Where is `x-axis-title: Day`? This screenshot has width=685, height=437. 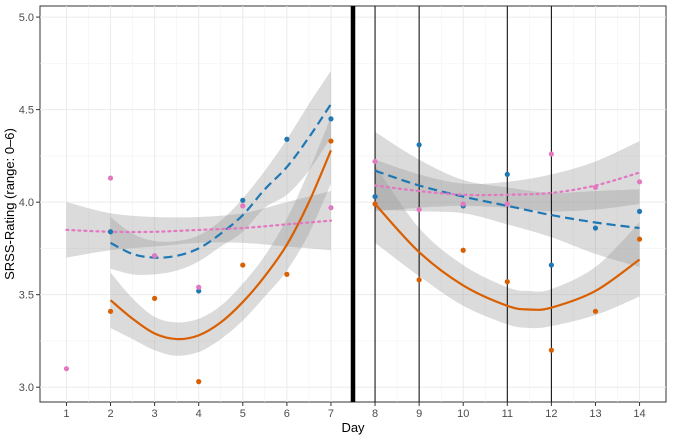
x-axis-title: Day is located at coordinates (353, 427).